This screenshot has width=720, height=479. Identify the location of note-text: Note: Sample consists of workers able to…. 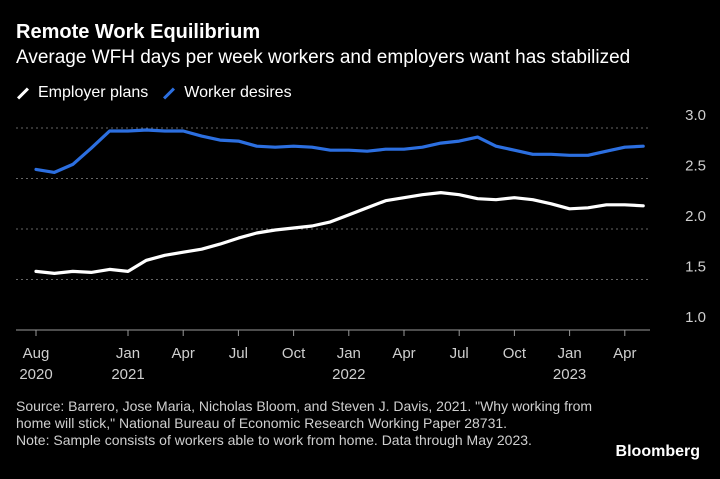
(274, 440).